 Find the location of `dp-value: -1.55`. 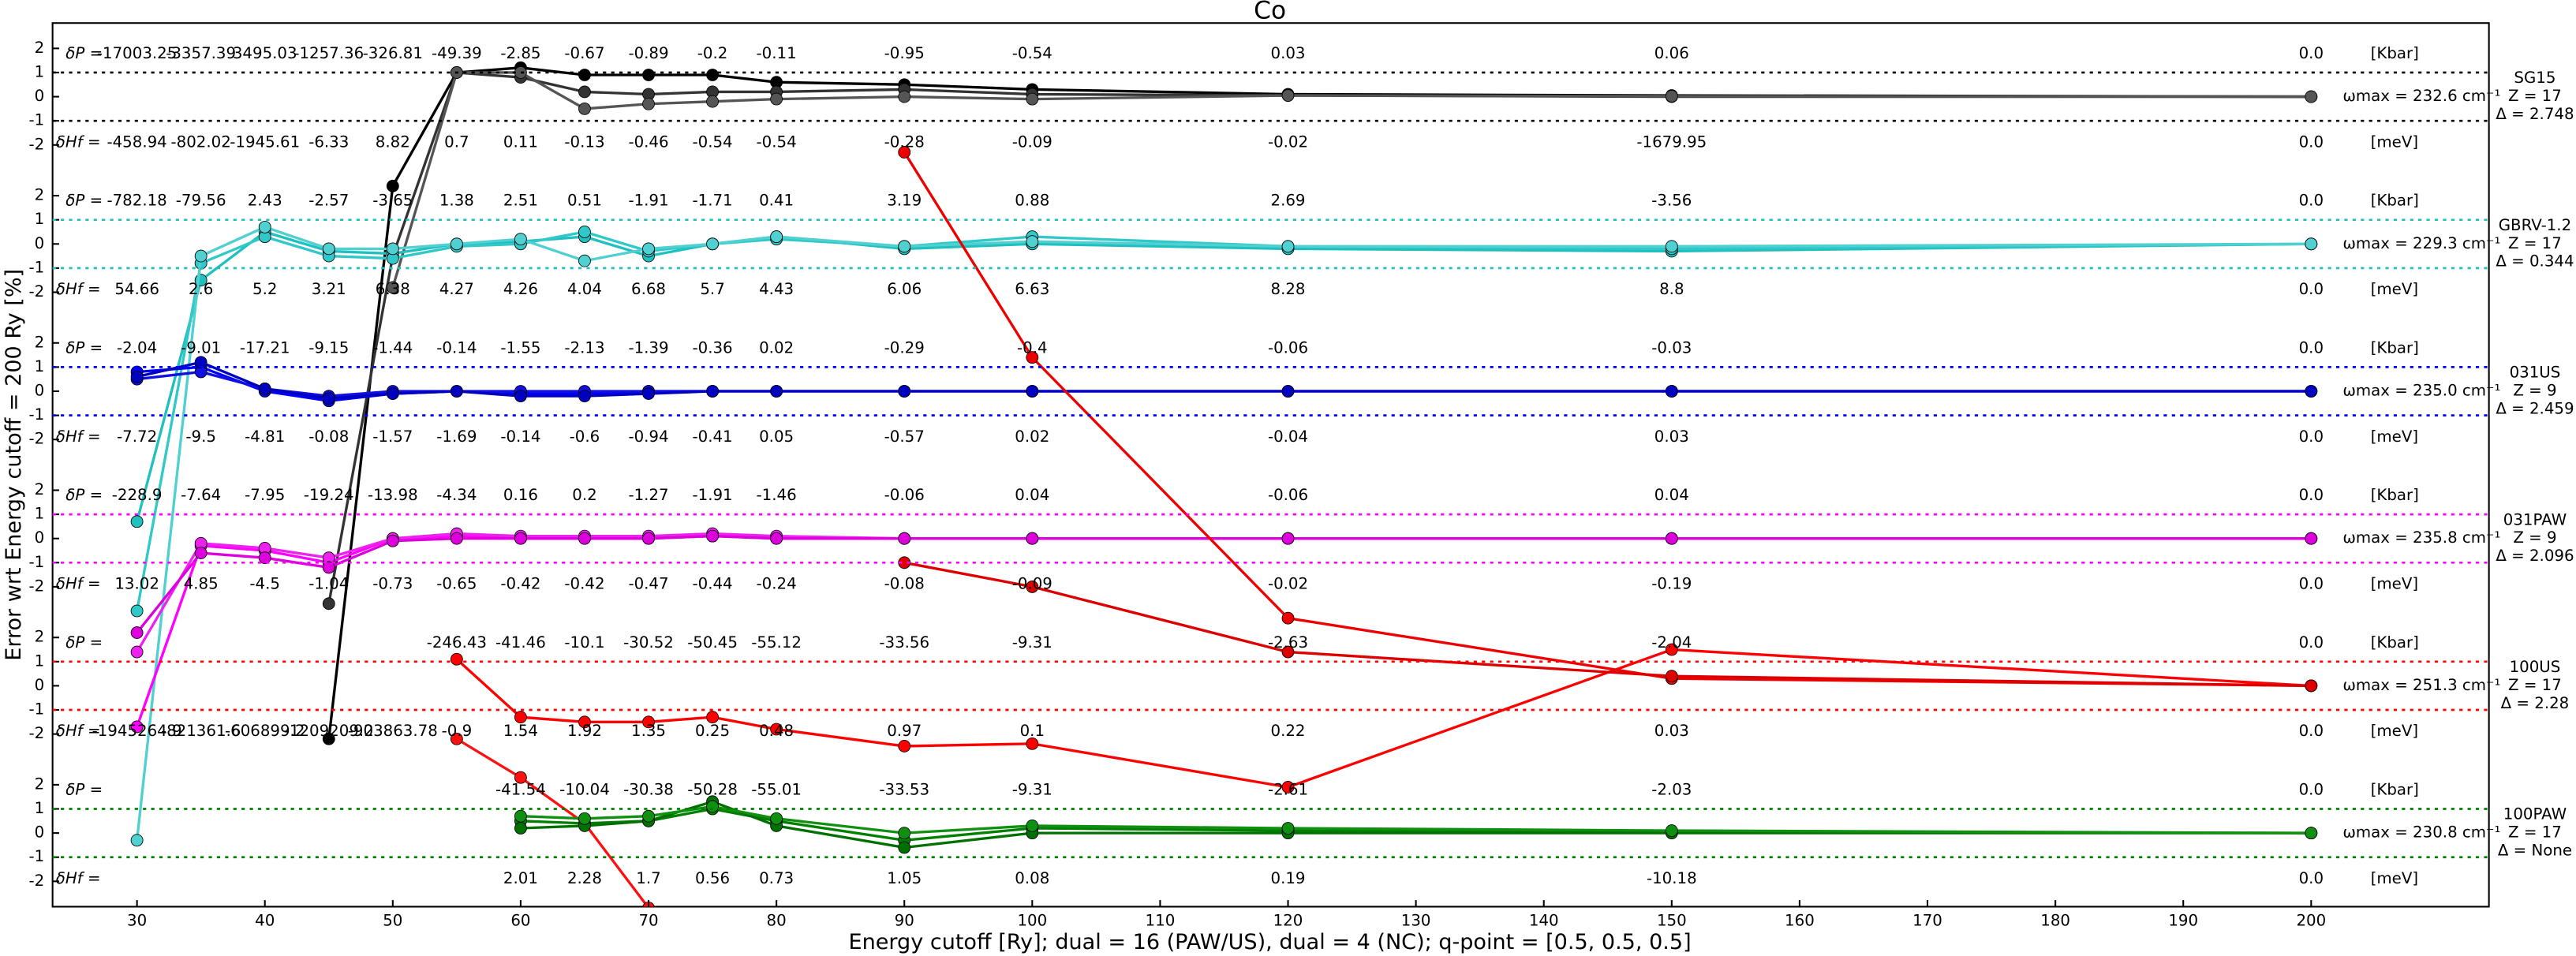

dp-value: -1.55 is located at coordinates (520, 347).